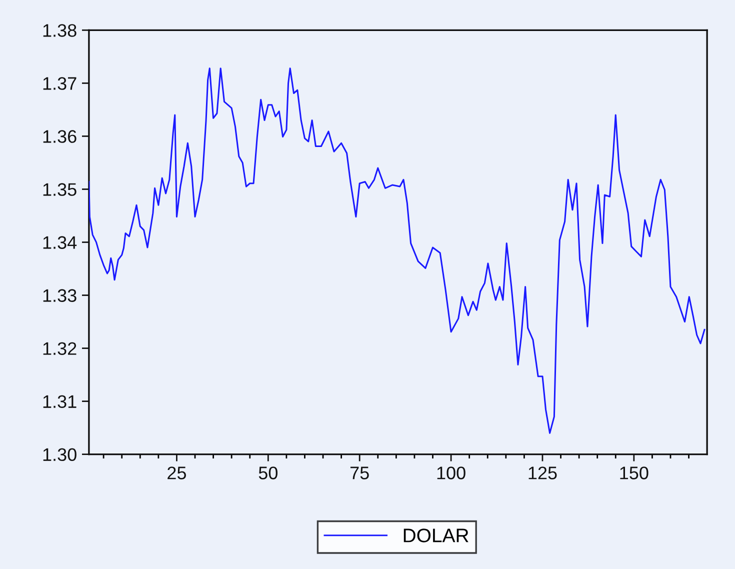 The image size is (735, 569). What do you see at coordinates (634, 473) in the screenshot?
I see `x-tick-label: 150` at bounding box center [634, 473].